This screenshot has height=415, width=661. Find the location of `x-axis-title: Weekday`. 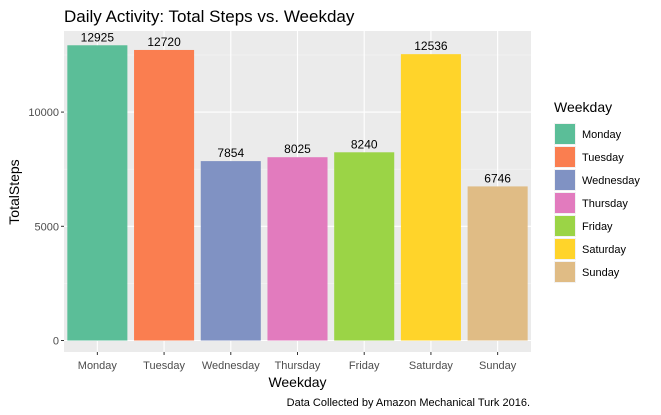

x-axis-title: Weekday is located at coordinates (297, 382).